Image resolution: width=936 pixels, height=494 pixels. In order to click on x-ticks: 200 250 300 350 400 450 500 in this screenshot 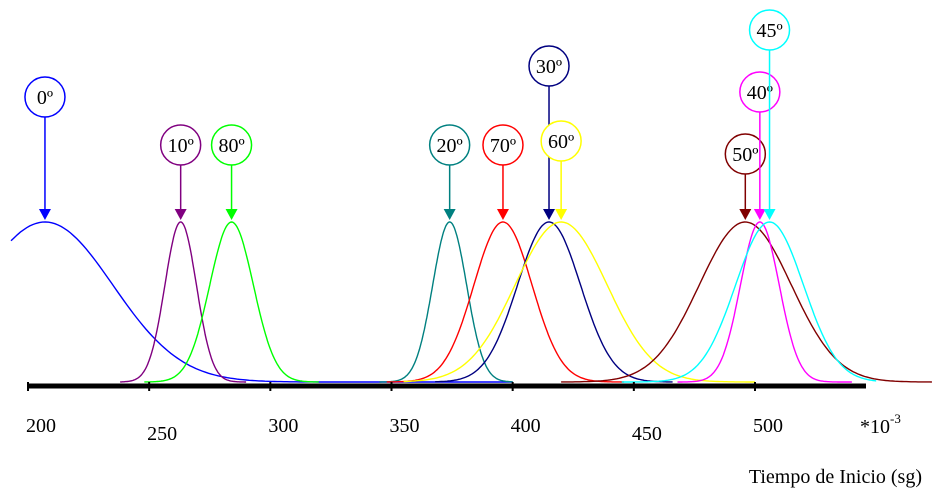, I will do `click(404, 413)`.